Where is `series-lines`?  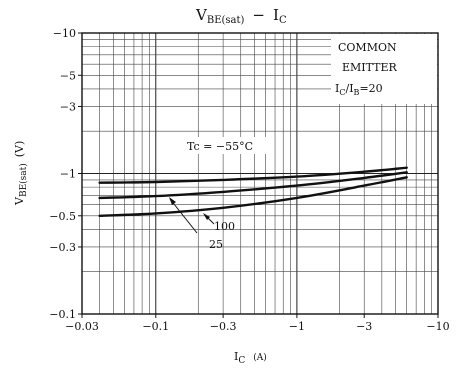
series-lines is located at coordinates (253, 191).